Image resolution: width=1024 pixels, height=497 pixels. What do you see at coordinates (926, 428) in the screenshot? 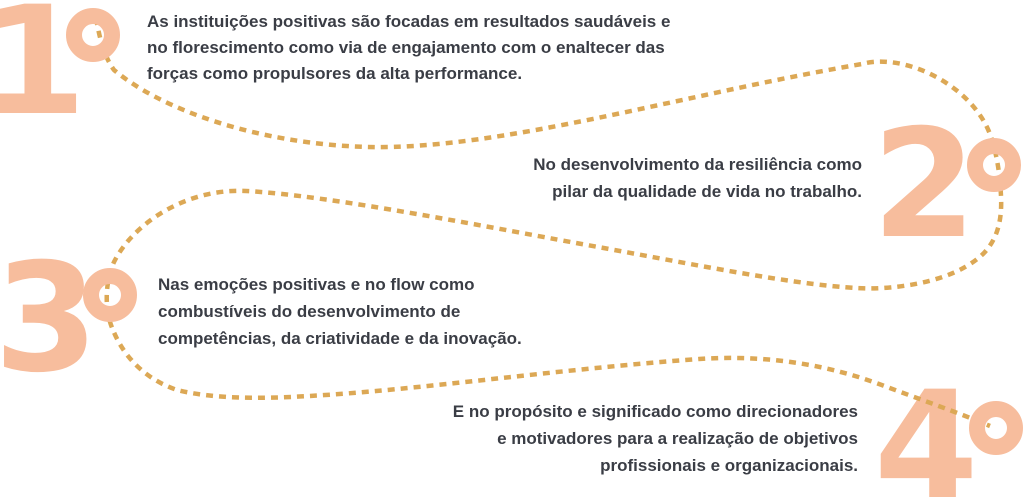
I see `step-4-number: 4` at bounding box center [926, 428].